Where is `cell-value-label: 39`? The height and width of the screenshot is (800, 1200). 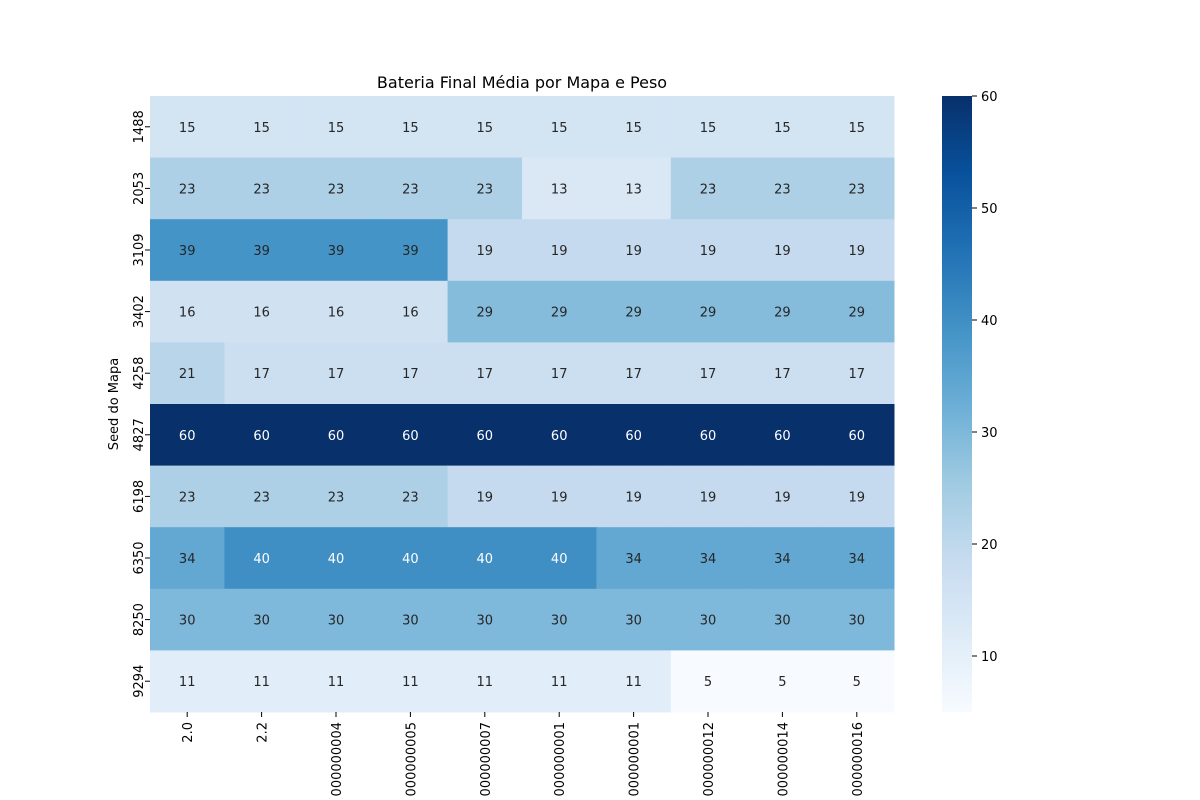
cell-value-label: 39 is located at coordinates (187, 251).